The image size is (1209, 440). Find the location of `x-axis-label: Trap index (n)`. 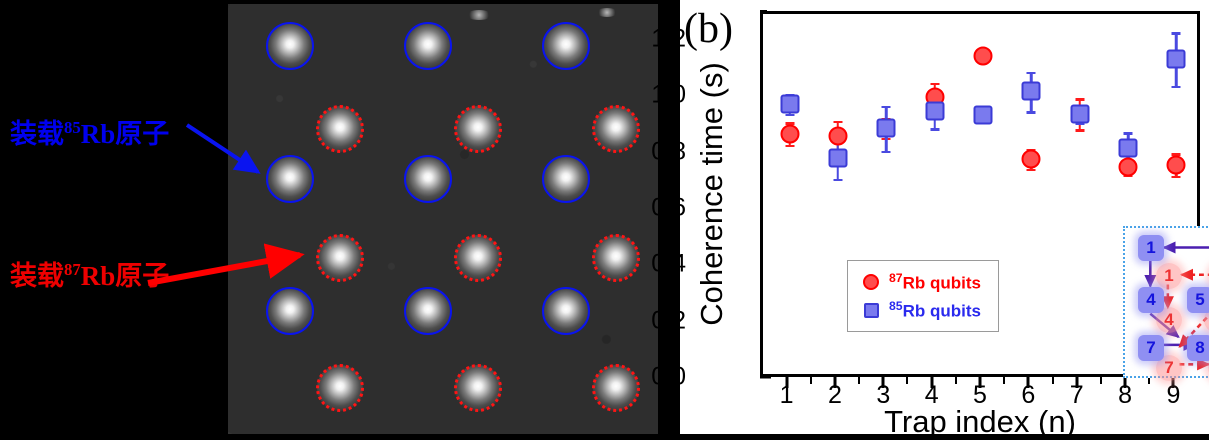

x-axis-label: Trap index (n) is located at coordinates (980, 421).